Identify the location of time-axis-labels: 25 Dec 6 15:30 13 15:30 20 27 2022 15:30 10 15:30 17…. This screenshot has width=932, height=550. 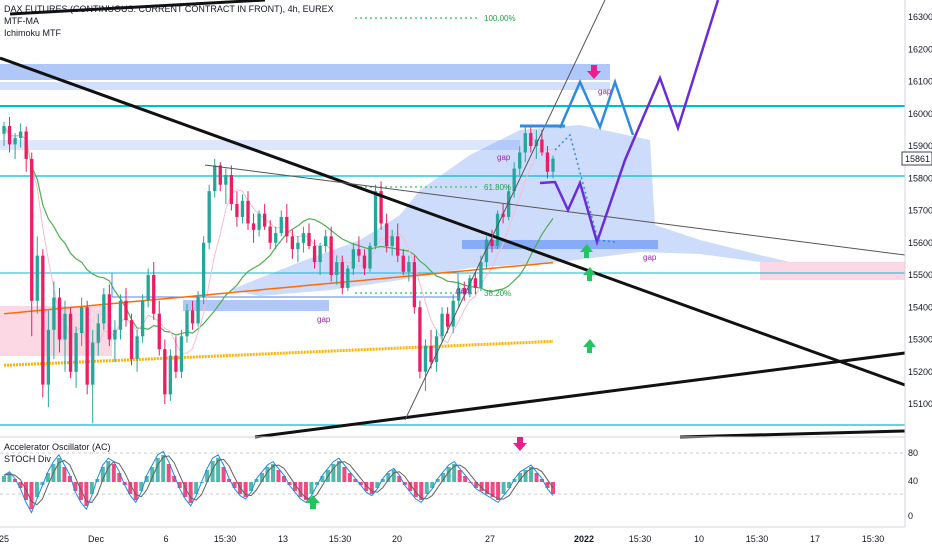
(442, 539).